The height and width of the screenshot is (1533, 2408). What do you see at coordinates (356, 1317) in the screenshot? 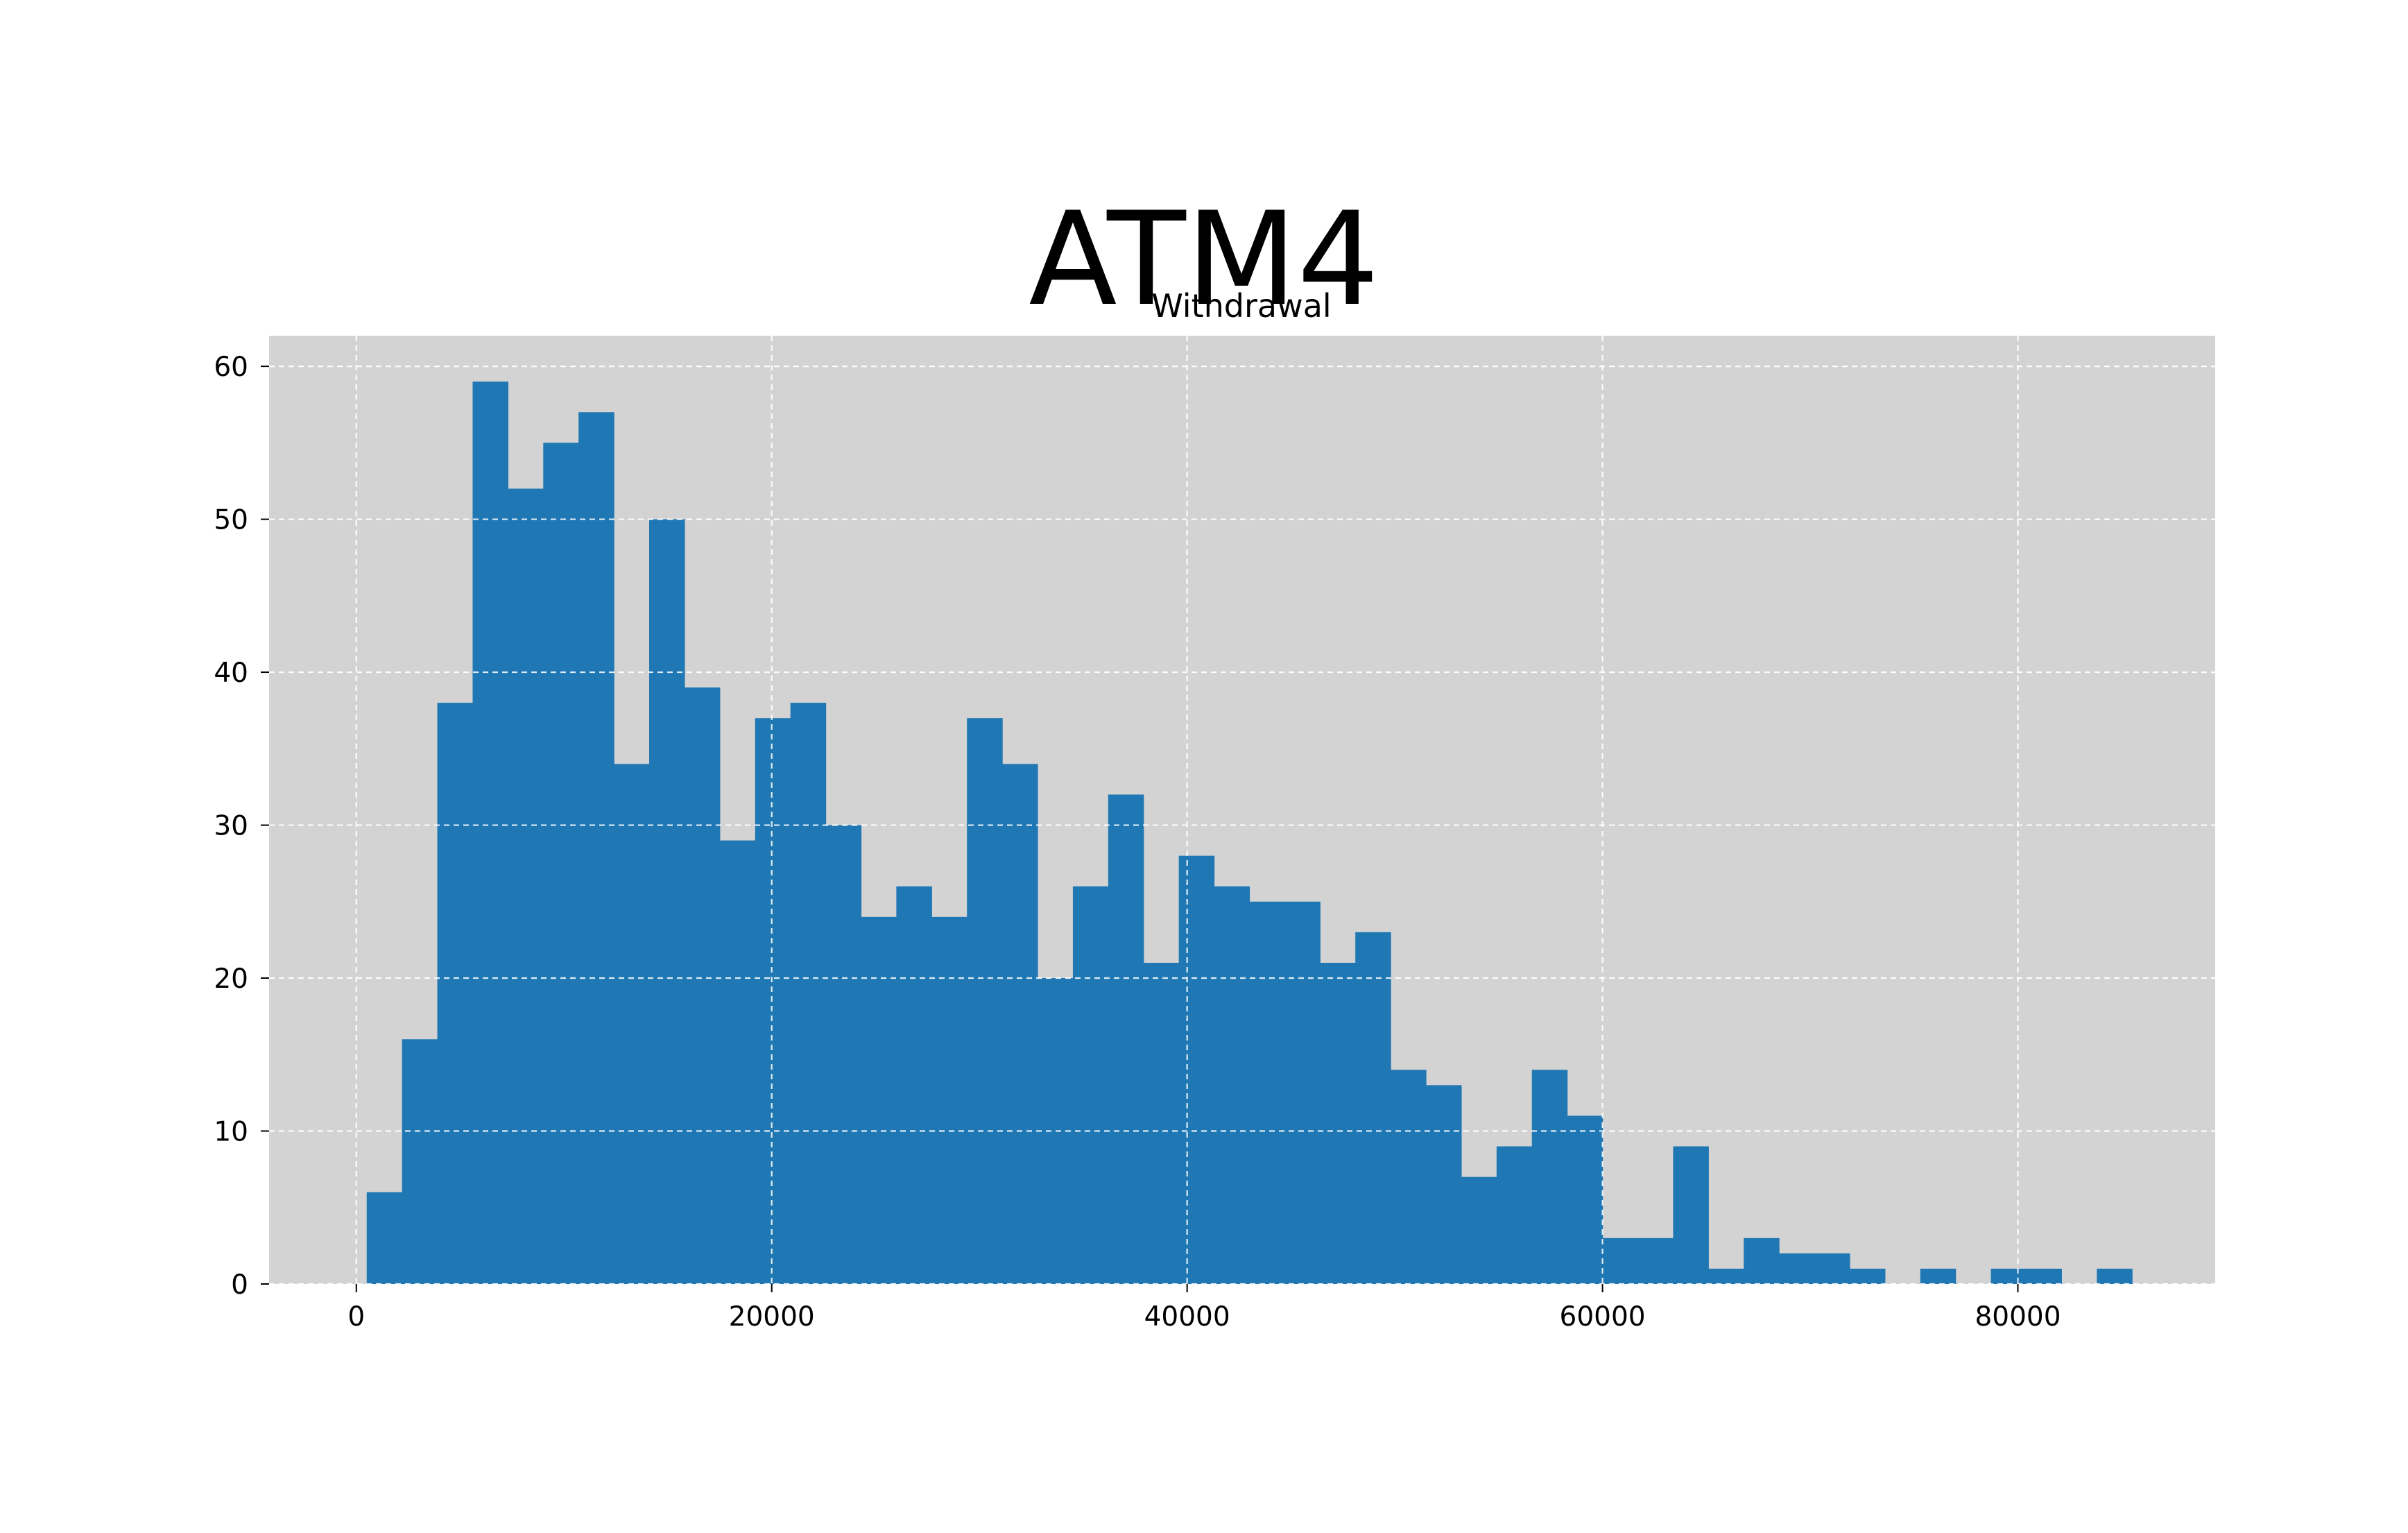
I see `x-tick-label: 0` at bounding box center [356, 1317].